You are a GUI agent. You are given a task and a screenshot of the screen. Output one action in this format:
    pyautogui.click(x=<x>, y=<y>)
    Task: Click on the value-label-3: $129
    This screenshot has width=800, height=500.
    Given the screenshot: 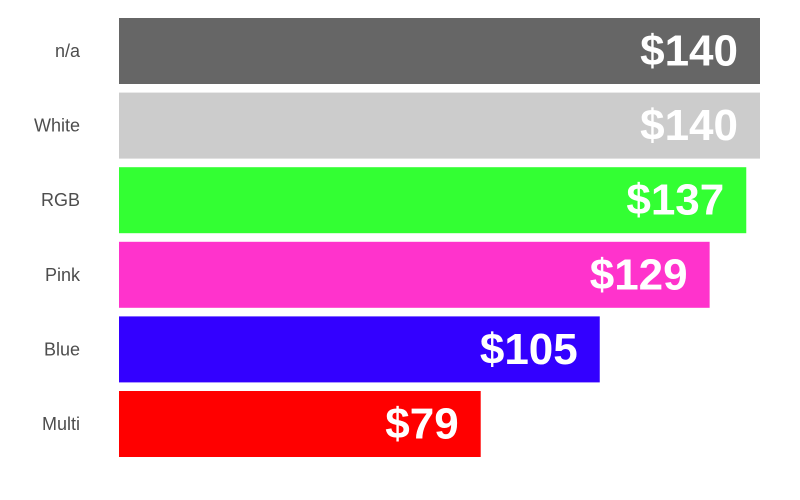 What is the action you would take?
    pyautogui.click(x=639, y=274)
    